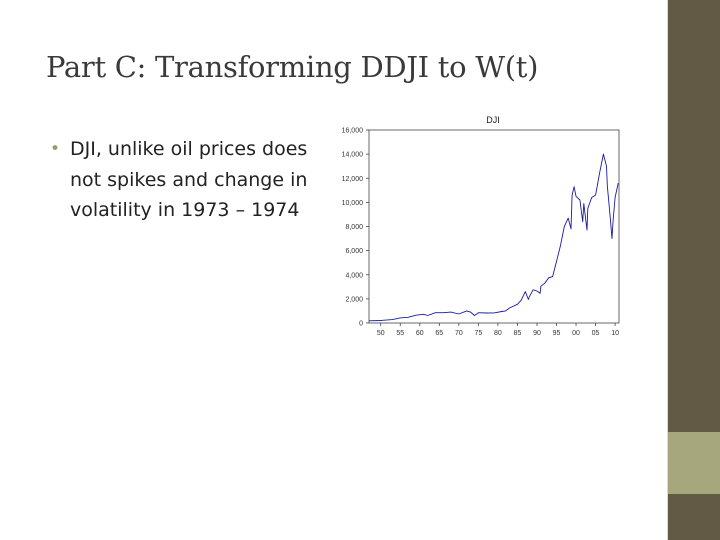 The height and width of the screenshot is (540, 720). Describe the element at coordinates (615, 333) in the screenshot. I see `x-tick-label: 10` at that location.